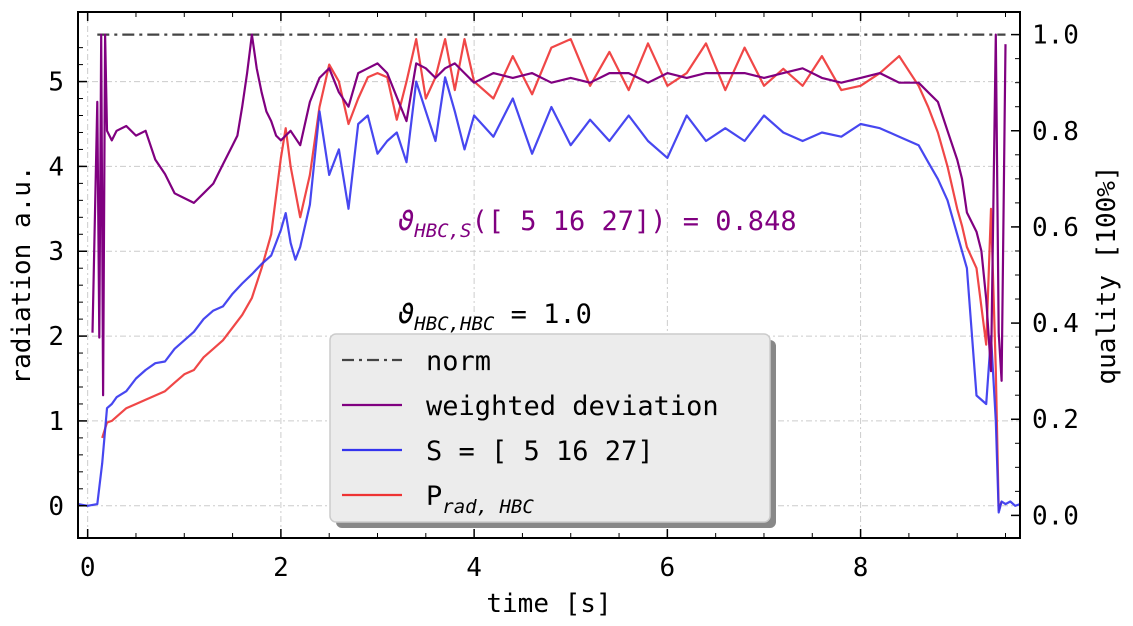  What do you see at coordinates (633, 221) in the screenshot?
I see `annotation-value: ([ 5 16 27]) = 0.848` at bounding box center [633, 221].